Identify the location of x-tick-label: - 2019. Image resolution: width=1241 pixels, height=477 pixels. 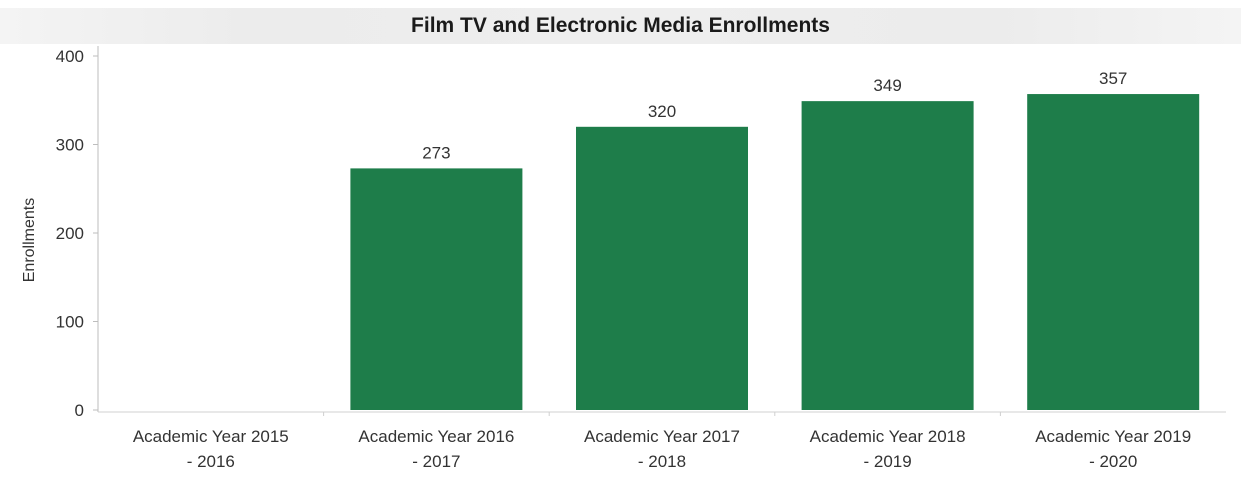
(887, 461).